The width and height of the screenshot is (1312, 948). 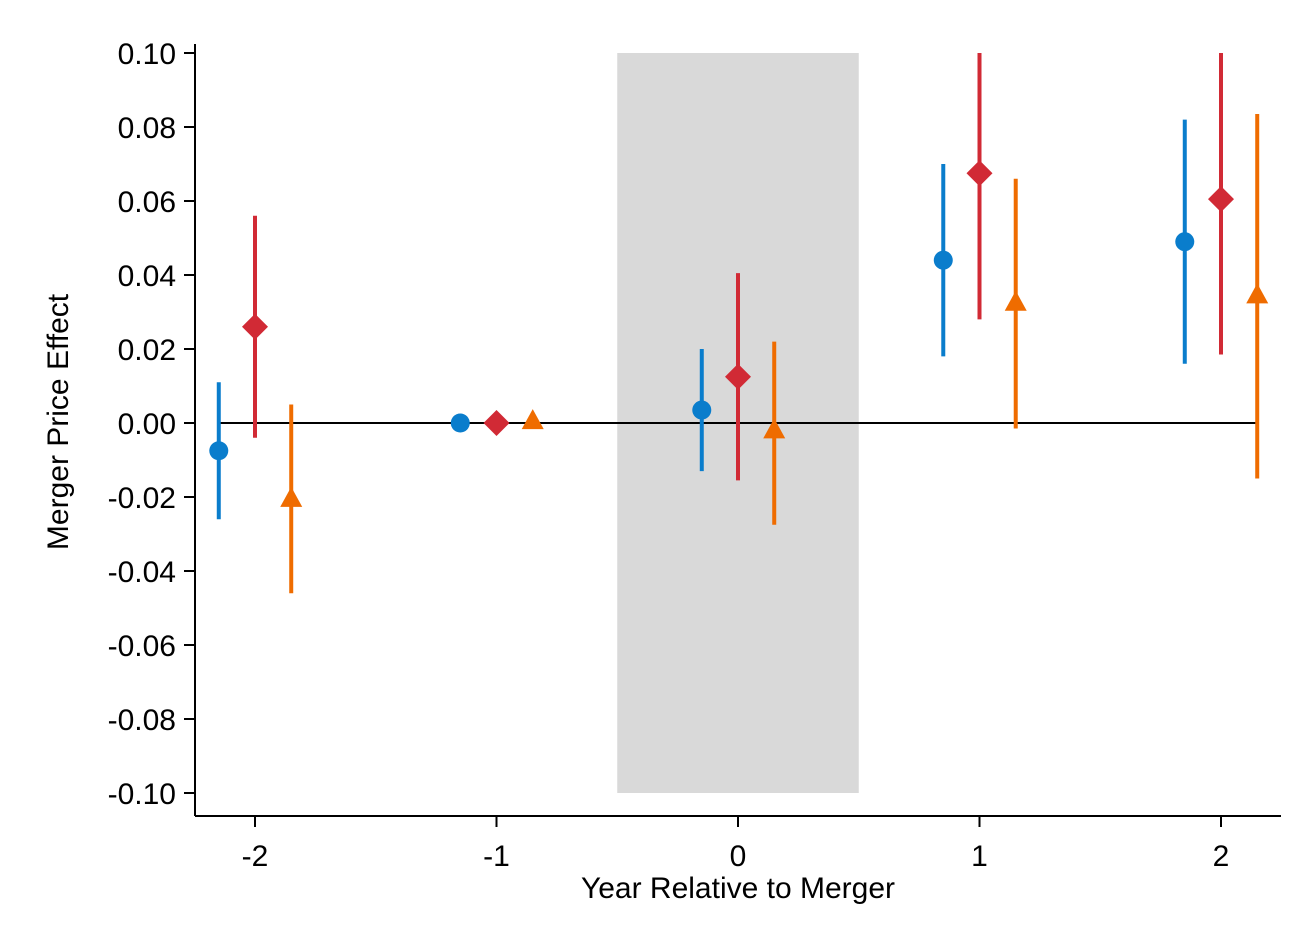 What do you see at coordinates (58, 421) in the screenshot?
I see `y-axis-title: Merger Price Effect` at bounding box center [58, 421].